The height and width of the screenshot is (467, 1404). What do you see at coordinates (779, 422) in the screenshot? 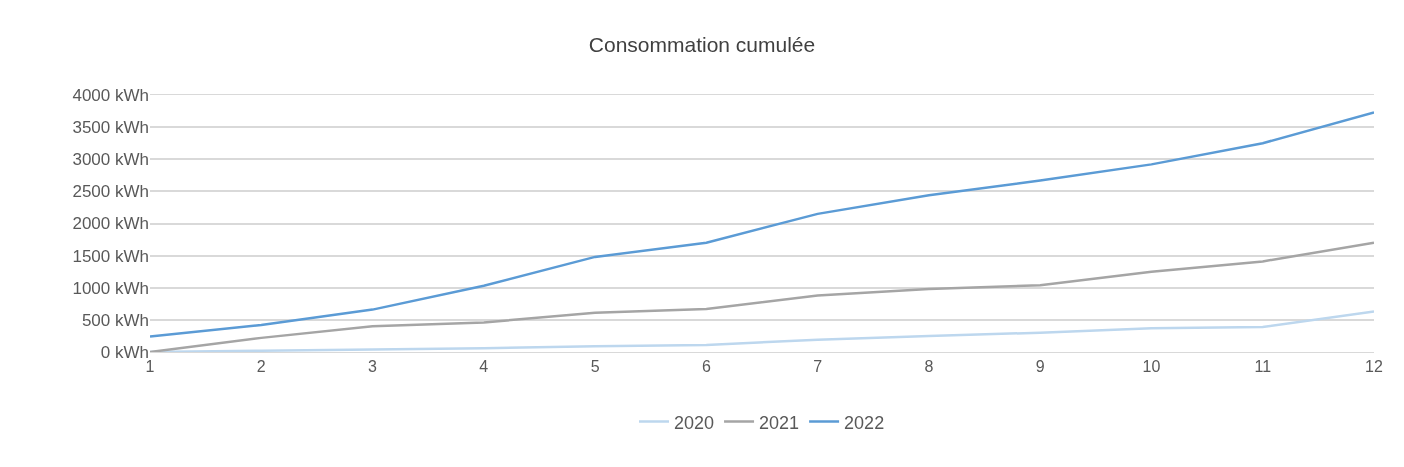
I see `legend-label: 2021` at bounding box center [779, 422].